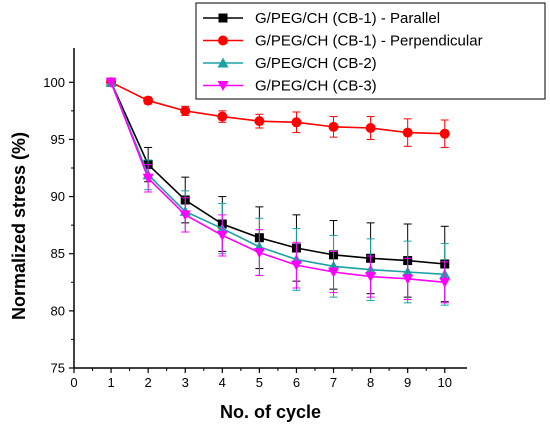 This screenshot has height=432, width=550. I want to click on legend-frame, so click(370, 51).